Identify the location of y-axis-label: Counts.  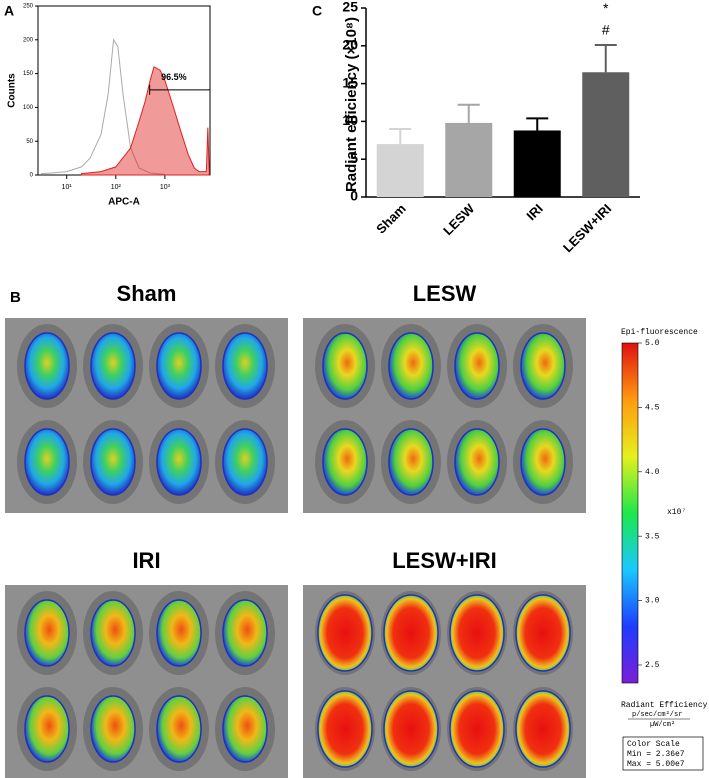
(12, 90).